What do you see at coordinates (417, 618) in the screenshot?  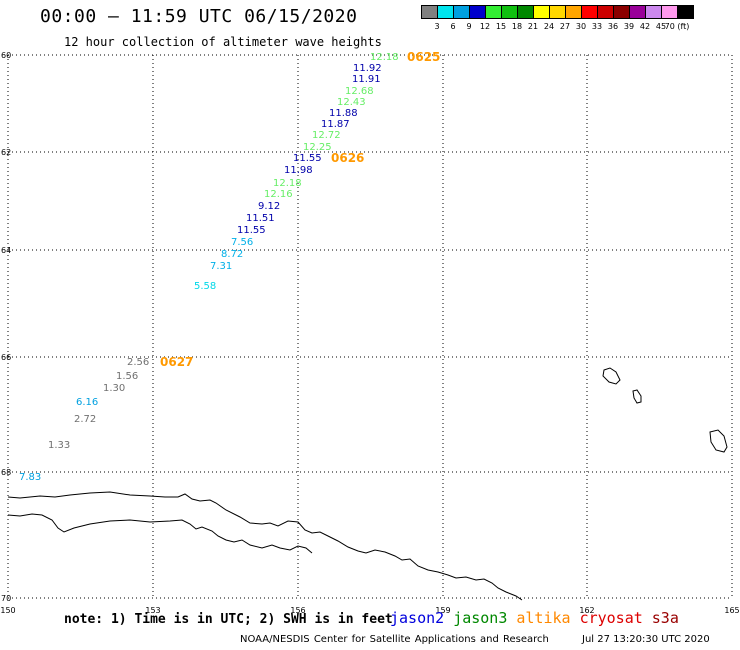 I see `satellite-name: jason2` at bounding box center [417, 618].